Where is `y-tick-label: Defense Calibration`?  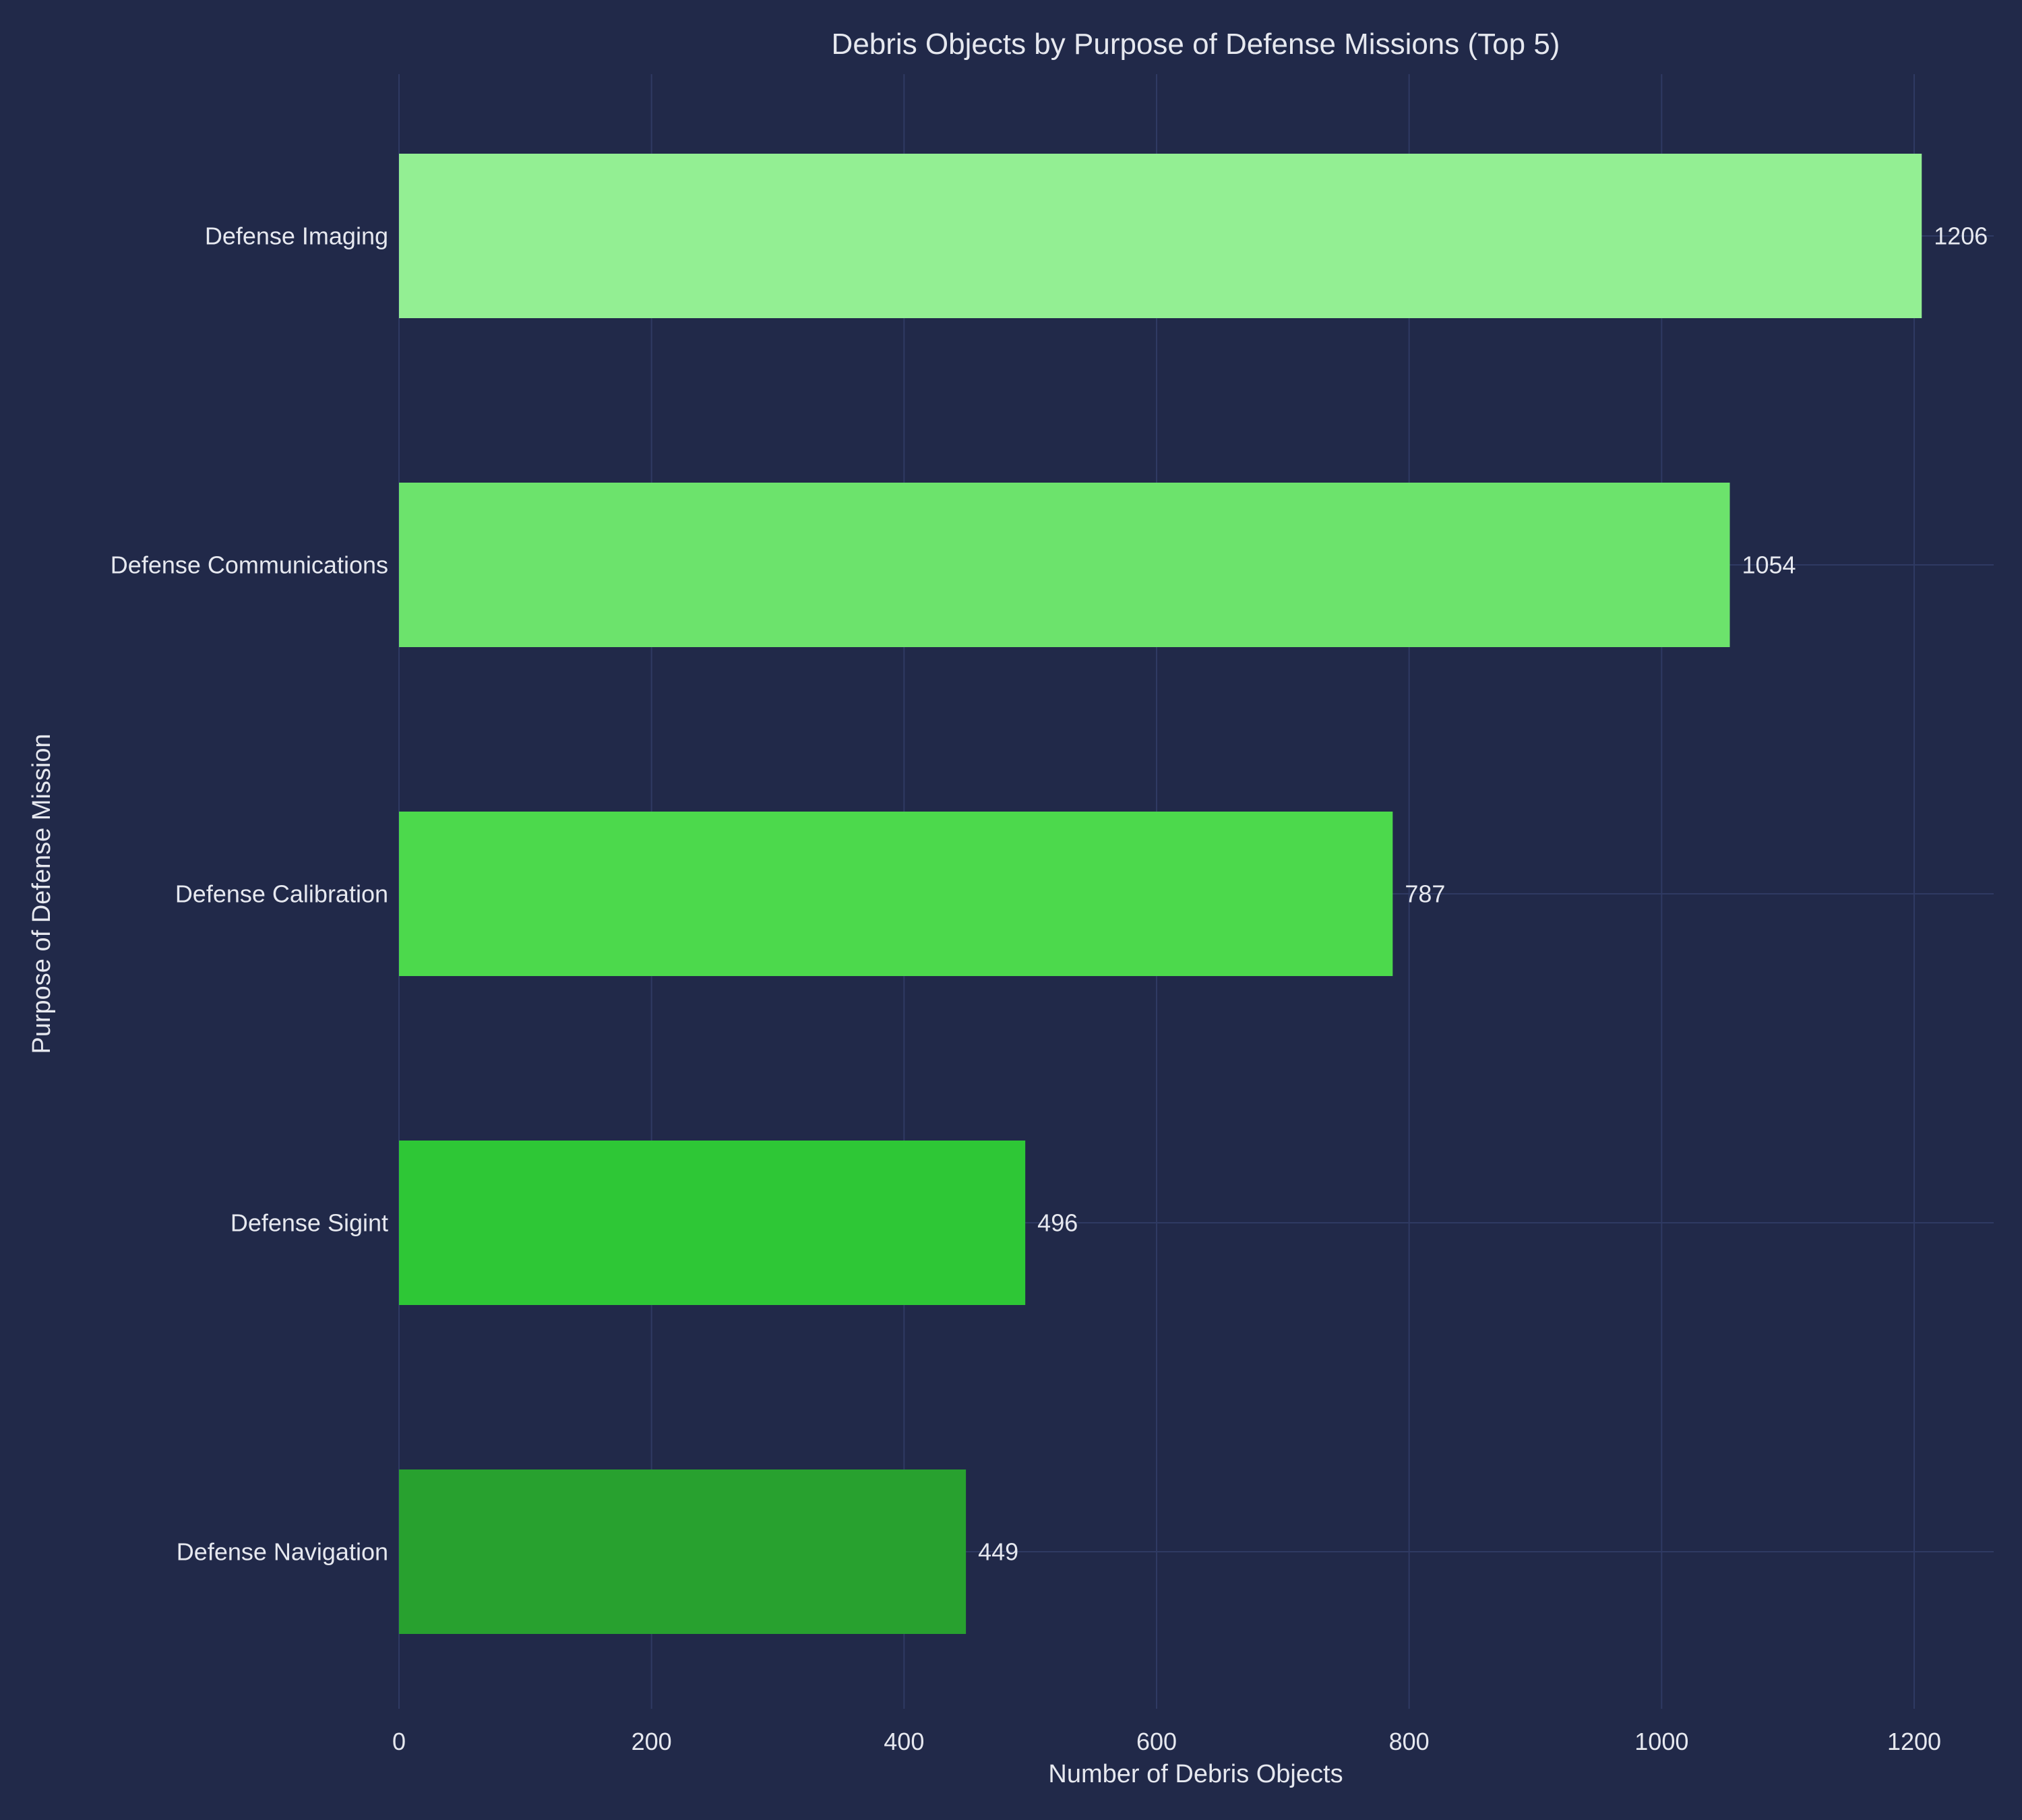 y-tick-label: Defense Calibration is located at coordinates (281, 894).